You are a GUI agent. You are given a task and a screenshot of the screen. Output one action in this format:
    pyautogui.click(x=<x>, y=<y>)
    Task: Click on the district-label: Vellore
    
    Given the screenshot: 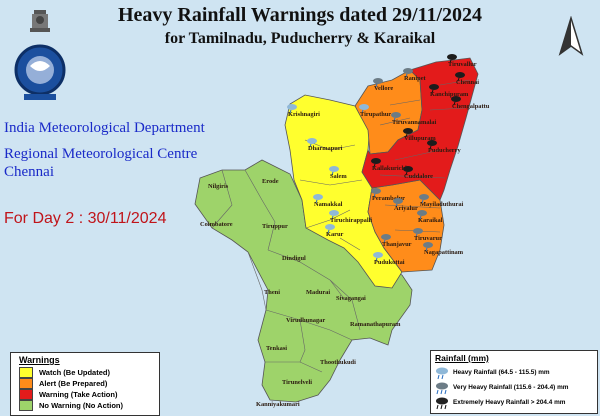 What is the action you would take?
    pyautogui.click(x=383, y=88)
    